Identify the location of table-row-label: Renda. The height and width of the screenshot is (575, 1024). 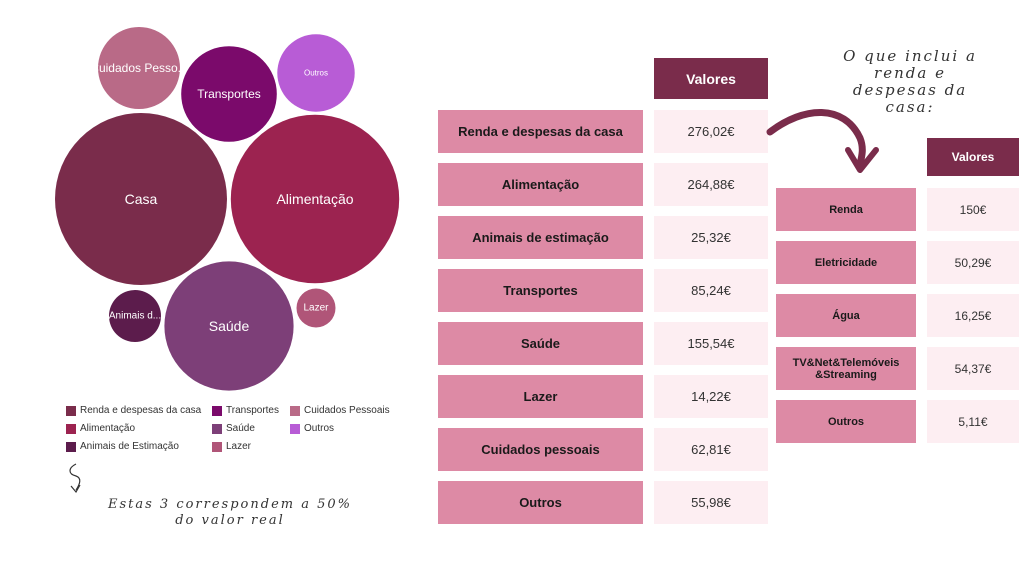
(846, 209).